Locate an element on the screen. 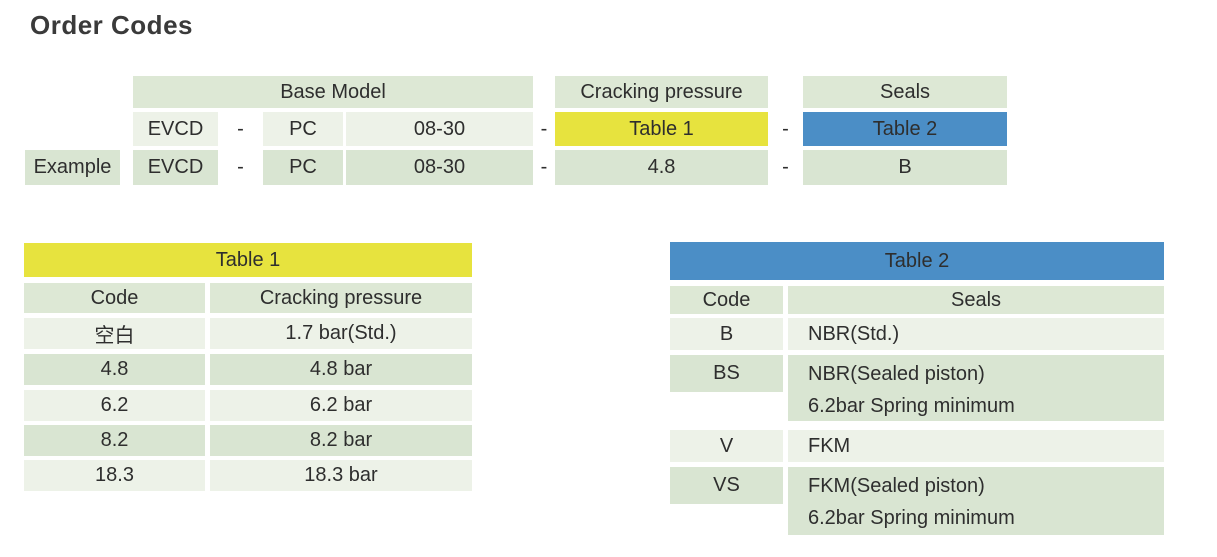 Image resolution: width=1217 pixels, height=557 pixels. table2-title: Table 2 is located at coordinates (917, 261).